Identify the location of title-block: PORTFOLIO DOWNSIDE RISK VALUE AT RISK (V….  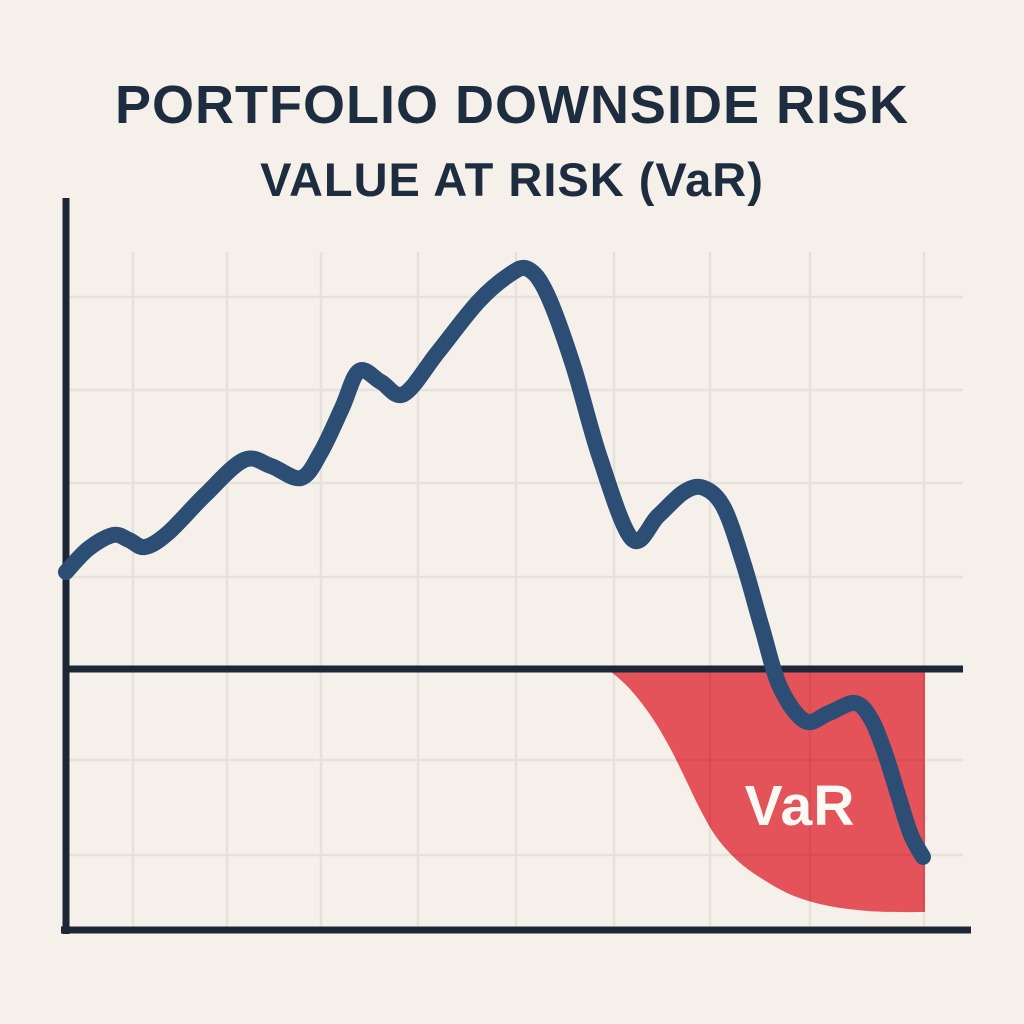
(512, 140).